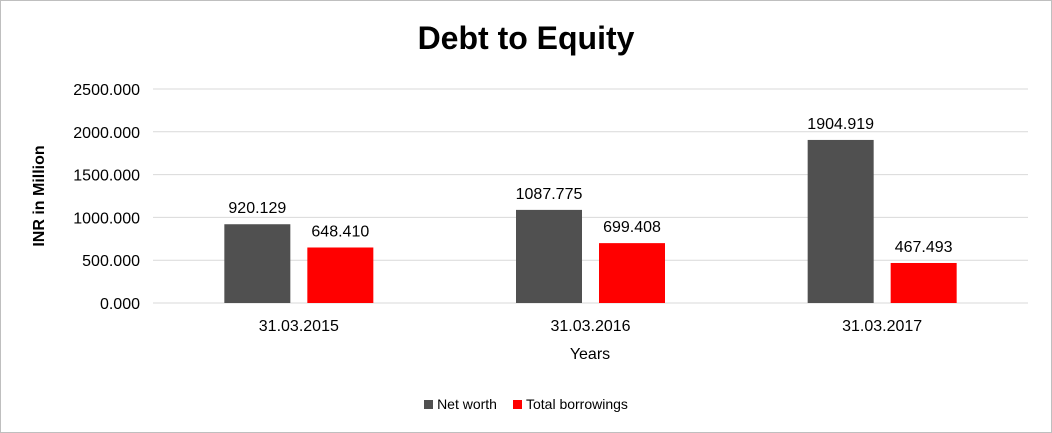  What do you see at coordinates (106, 90) in the screenshot?
I see `y-tick-label: 2500.000` at bounding box center [106, 90].